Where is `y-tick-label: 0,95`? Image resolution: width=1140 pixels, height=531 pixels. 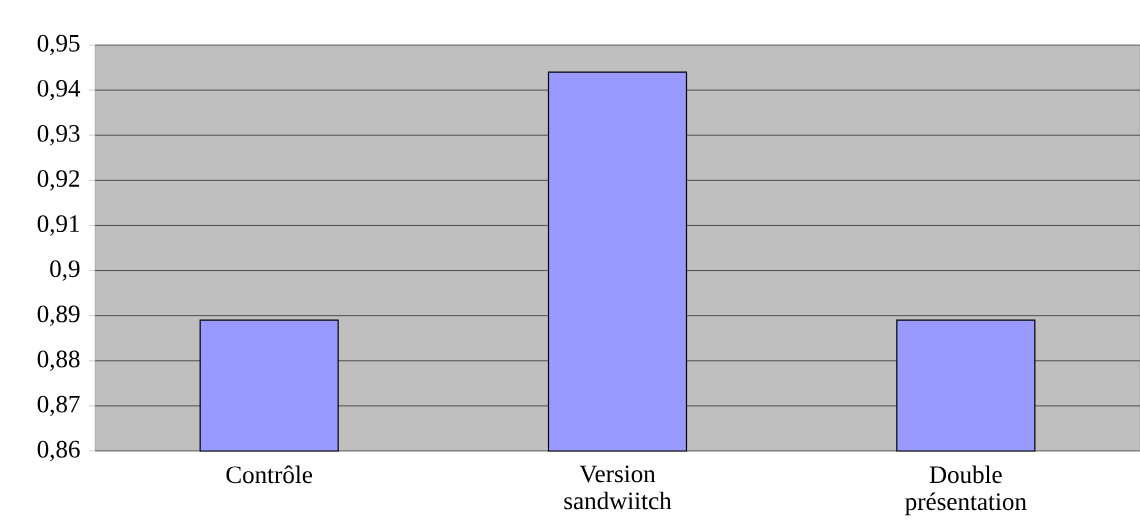
y-tick-label: 0,95 is located at coordinates (58, 45).